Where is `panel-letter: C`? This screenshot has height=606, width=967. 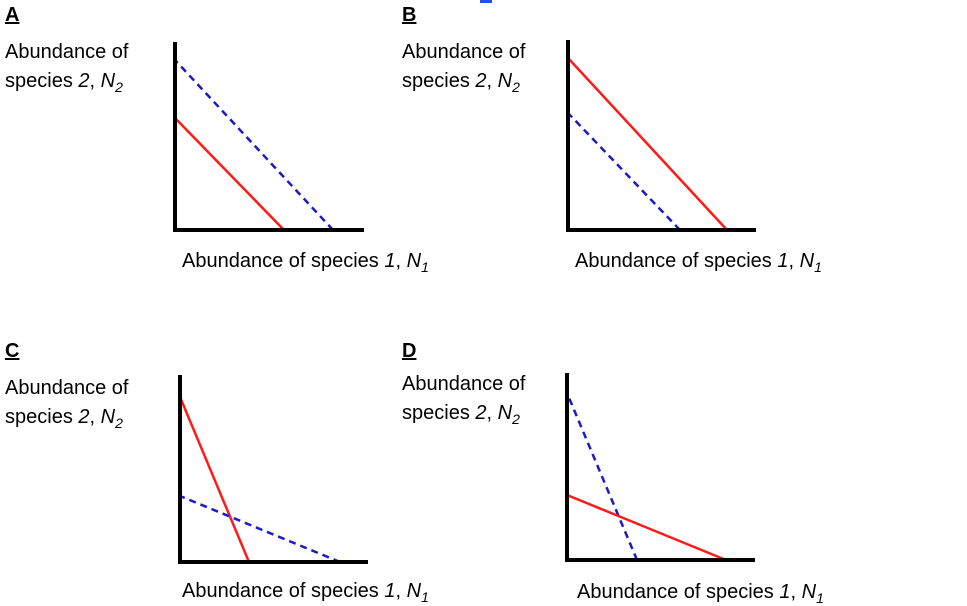 panel-letter: C is located at coordinates (12, 351).